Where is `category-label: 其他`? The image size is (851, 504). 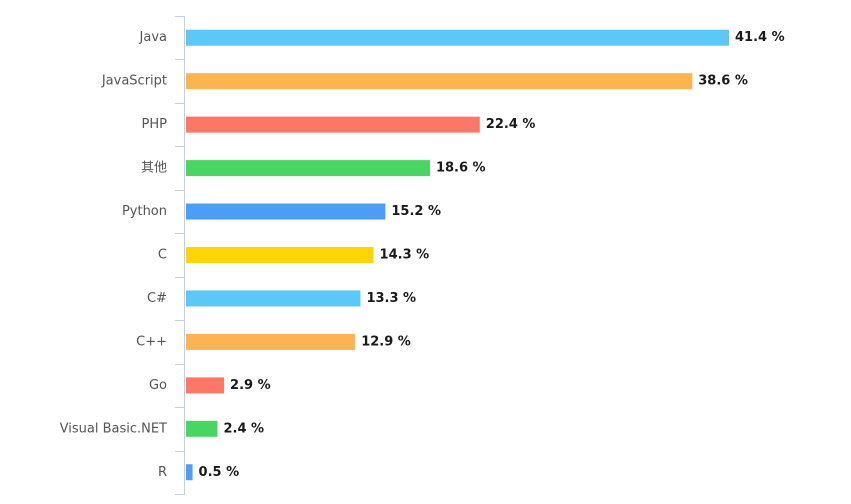 category-label: 其他 is located at coordinates (154, 168).